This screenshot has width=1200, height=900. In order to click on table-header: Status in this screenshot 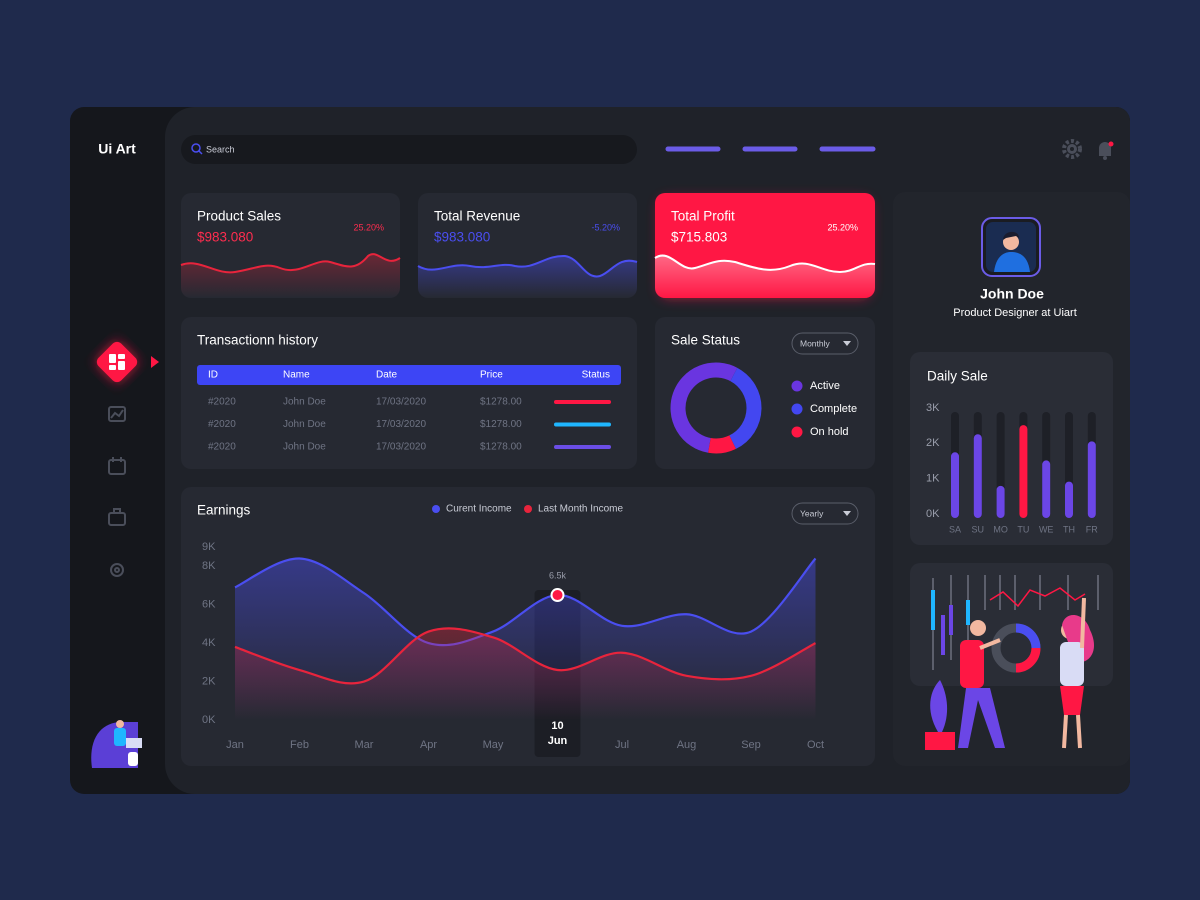, I will do `click(596, 375)`.